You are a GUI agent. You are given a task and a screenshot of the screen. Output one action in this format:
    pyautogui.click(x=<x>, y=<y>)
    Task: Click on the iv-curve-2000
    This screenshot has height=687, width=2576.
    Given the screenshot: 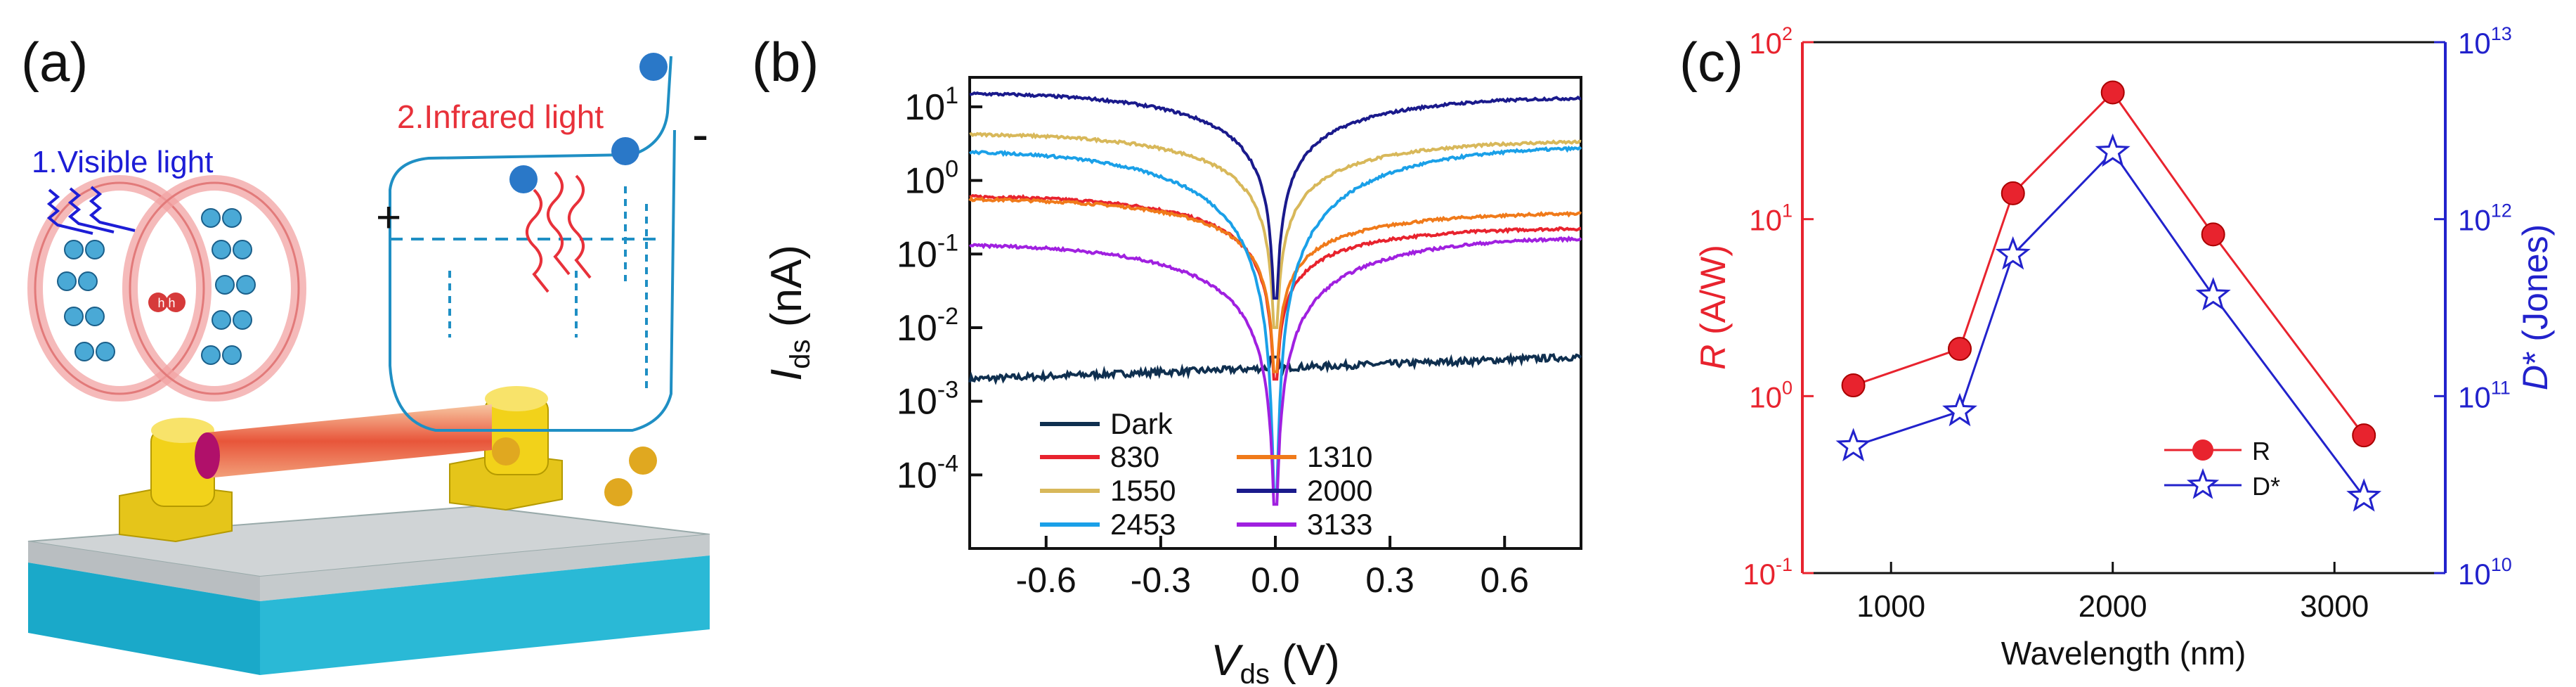 What is the action you would take?
    pyautogui.click(x=1275, y=195)
    